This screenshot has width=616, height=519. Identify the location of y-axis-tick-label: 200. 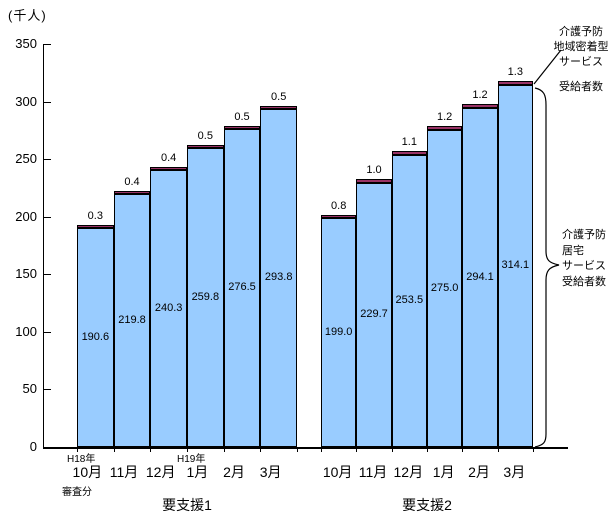
(26, 216).